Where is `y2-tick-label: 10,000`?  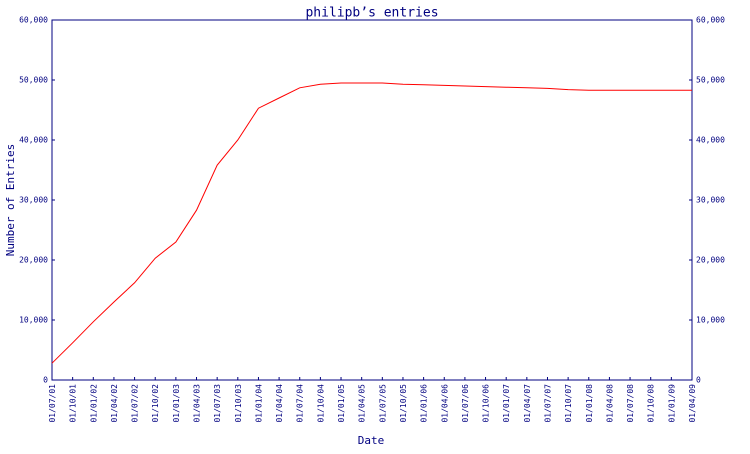 y2-tick-label: 10,000 is located at coordinates (710, 320).